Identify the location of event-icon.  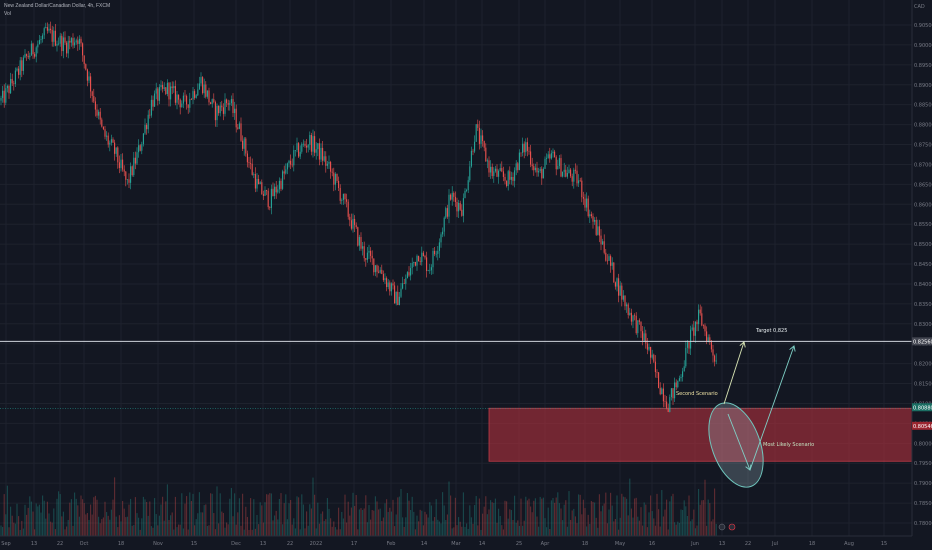
(732, 527).